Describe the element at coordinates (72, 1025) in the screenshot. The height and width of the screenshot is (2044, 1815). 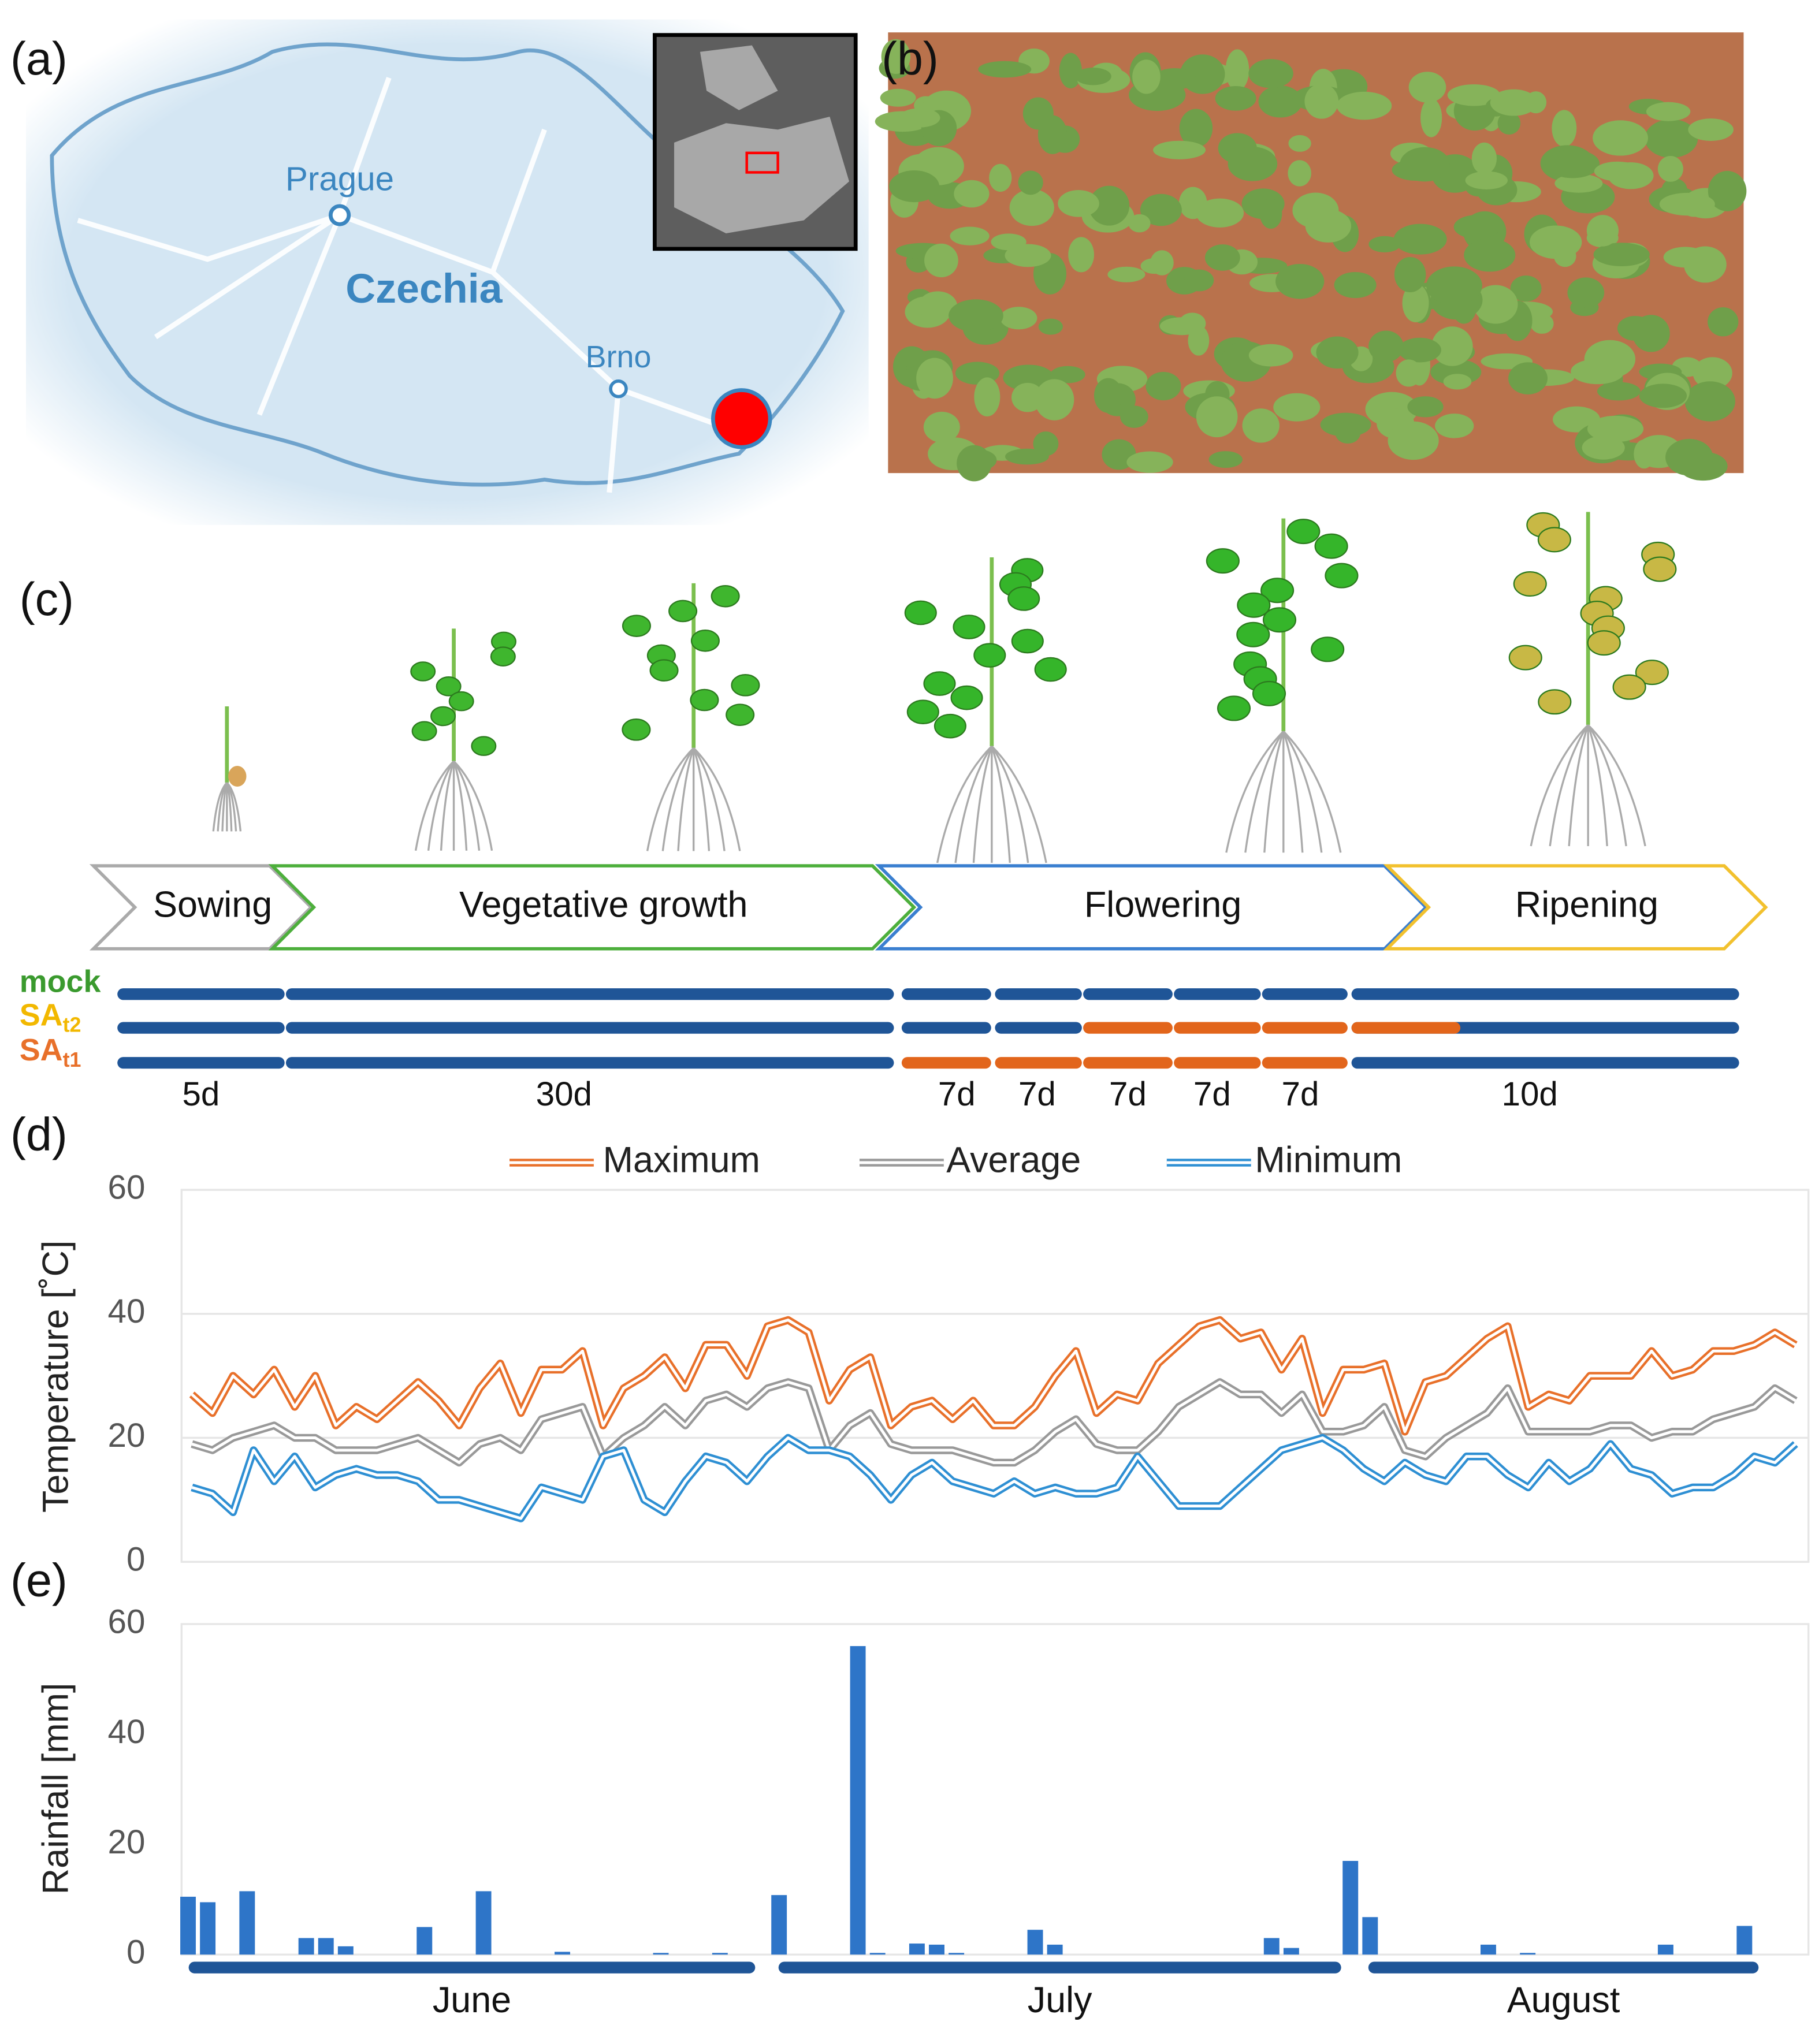
I see `treatment-subscript: t2` at that location.